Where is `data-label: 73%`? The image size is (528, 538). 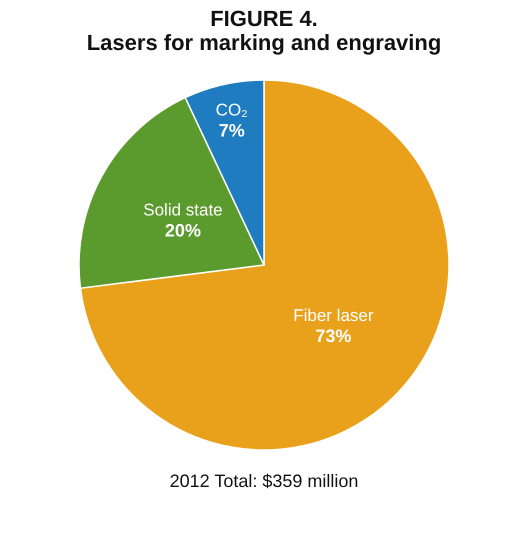
data-label: 73% is located at coordinates (333, 336).